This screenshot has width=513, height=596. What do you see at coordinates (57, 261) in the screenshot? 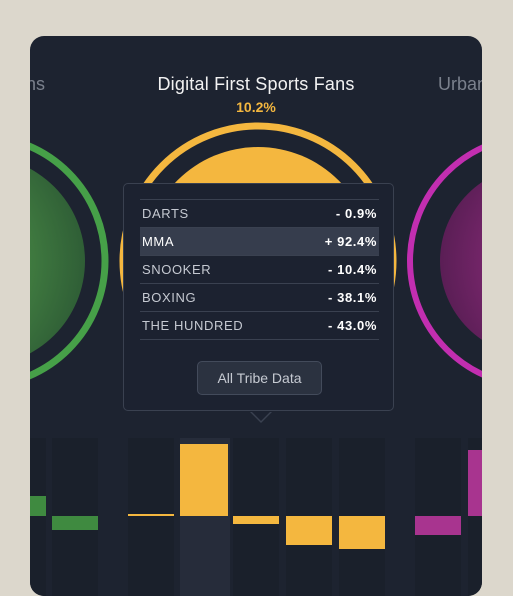
I see `left-tribe-circle` at bounding box center [57, 261].